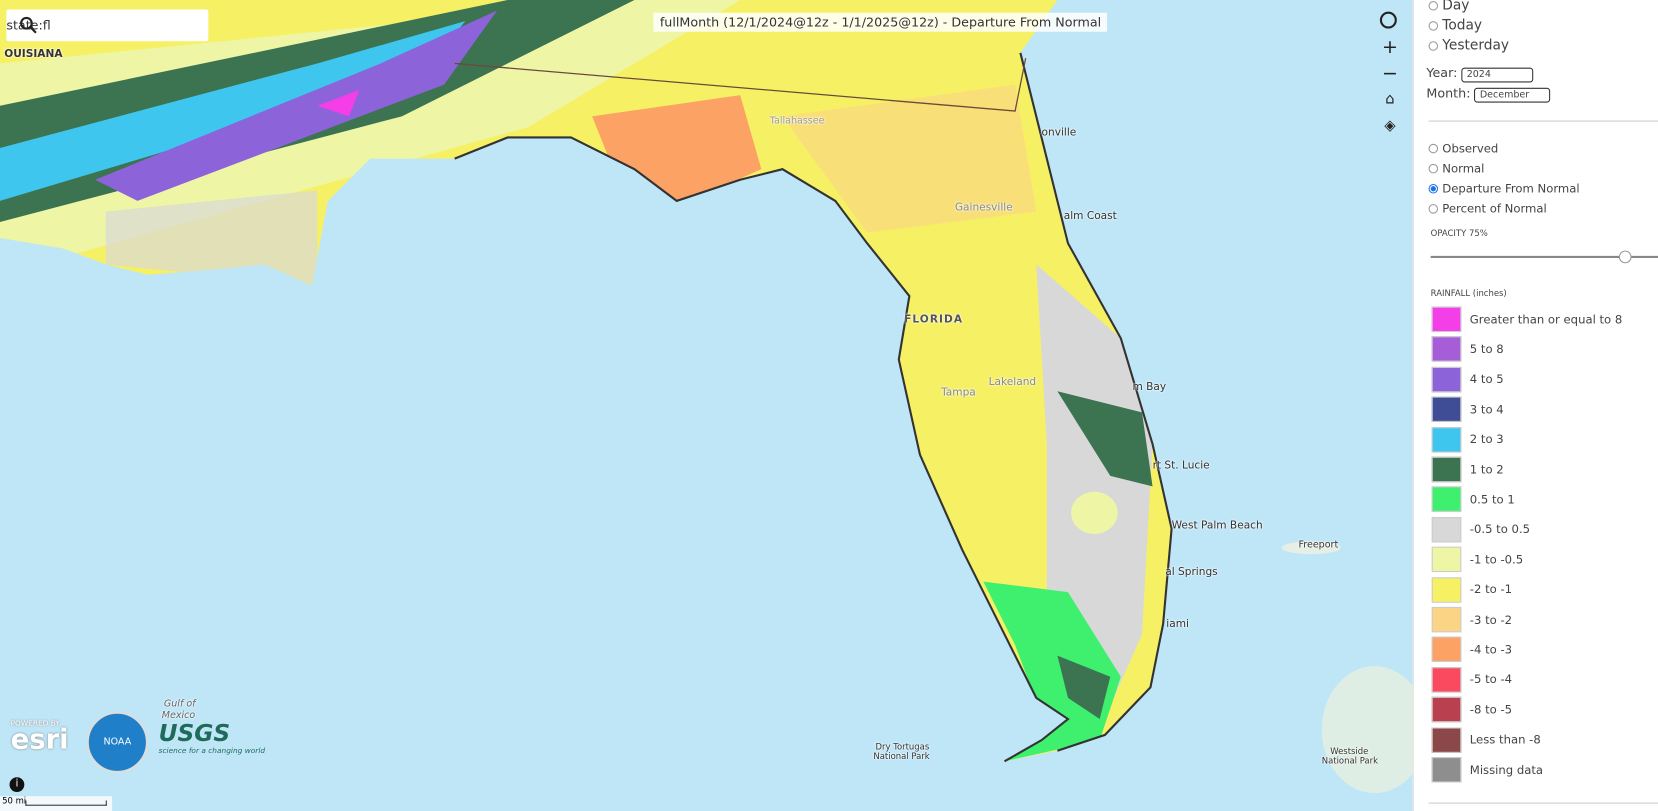  What do you see at coordinates (1455, 26) in the screenshot?
I see `period-radio: Today` at bounding box center [1455, 26].